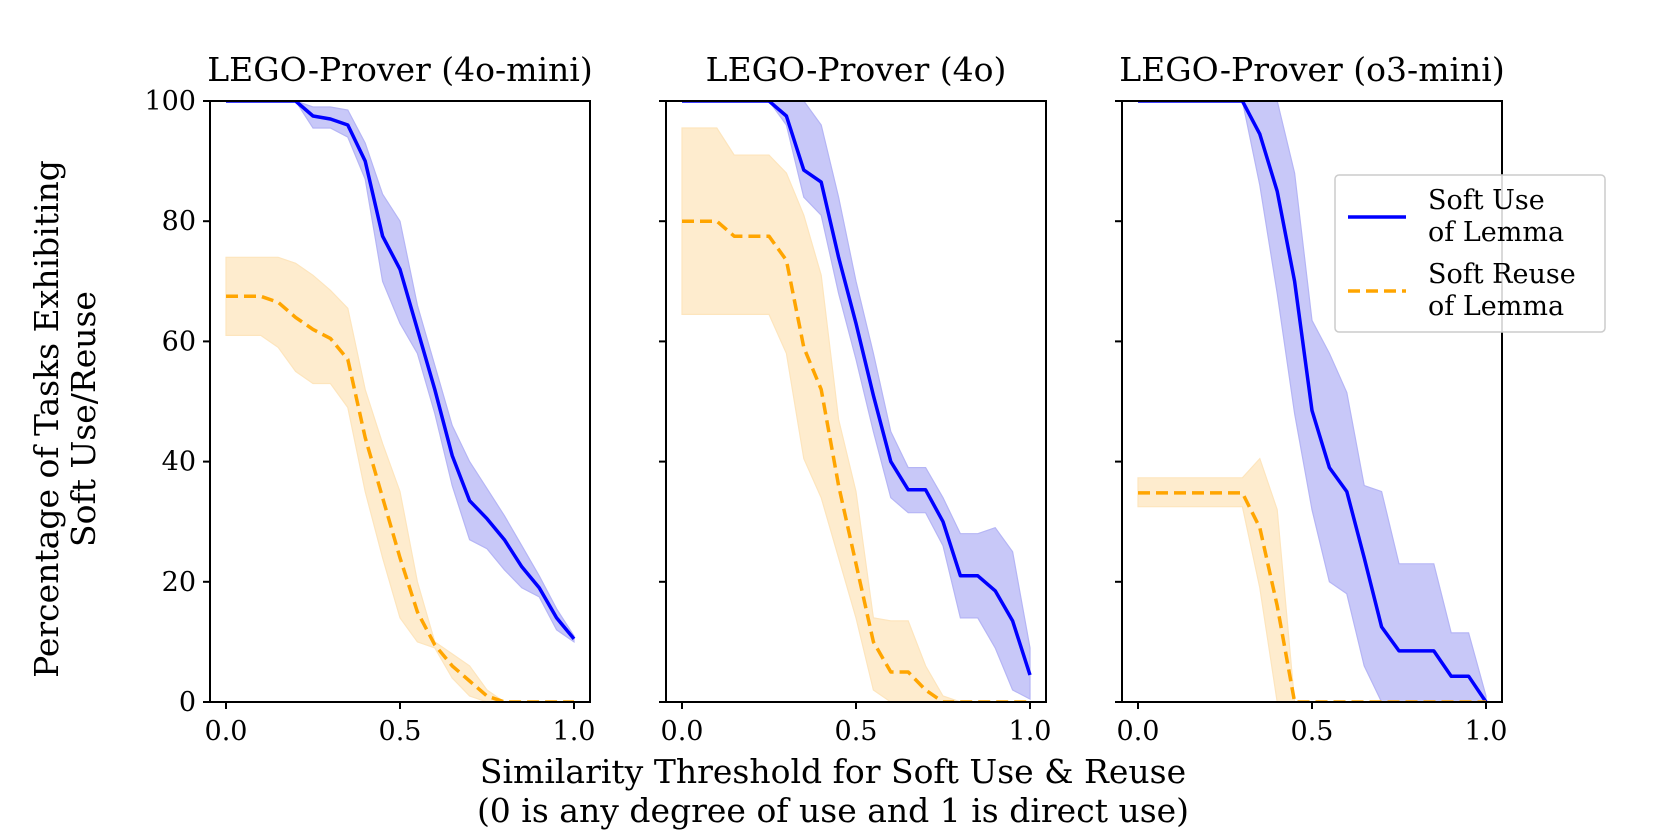  I want to click on panel-title: LEGO-Prover (4o-mini), so click(399, 69).